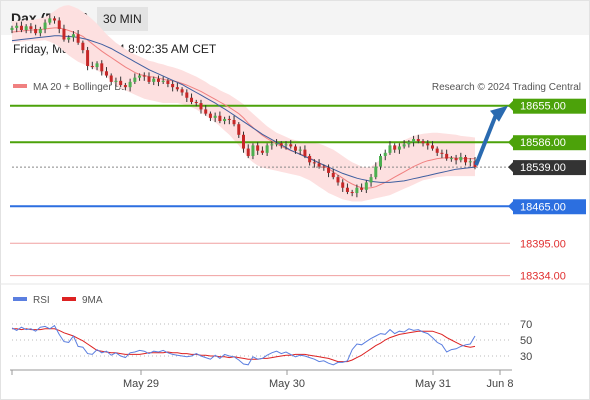 The width and height of the screenshot is (590, 400). Describe the element at coordinates (543, 107) in the screenshot. I see `level-label-18655.00: 18655.00` at that location.